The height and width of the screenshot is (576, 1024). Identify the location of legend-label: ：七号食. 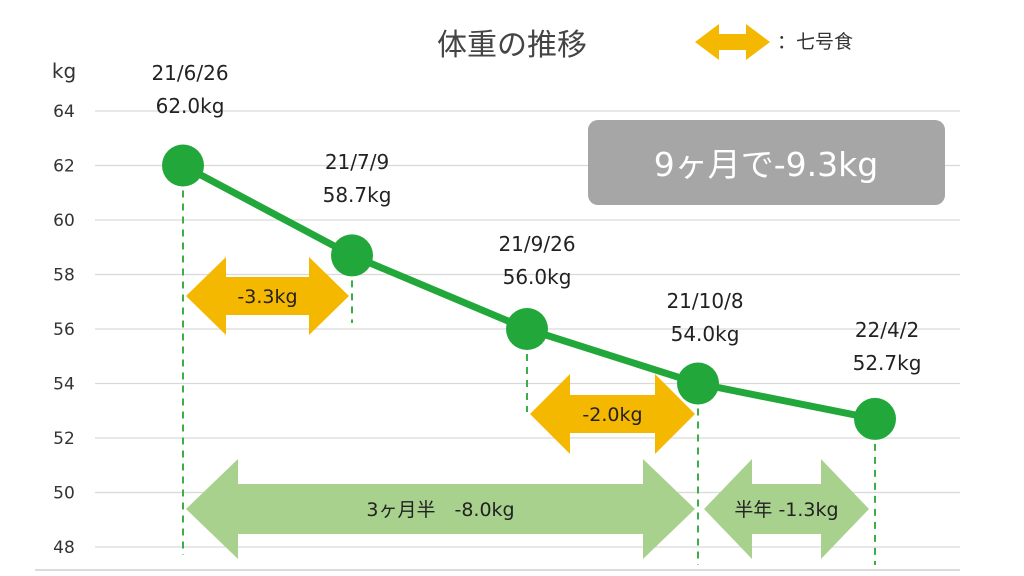
(815, 42).